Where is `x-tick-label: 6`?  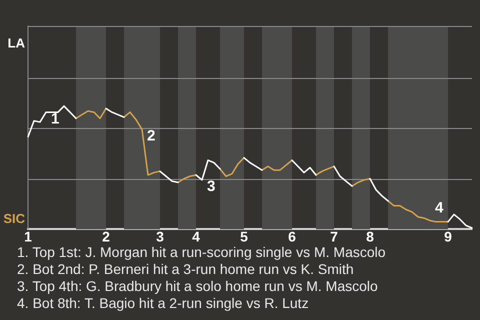
x-tick-label: 6 is located at coordinates (292, 236).